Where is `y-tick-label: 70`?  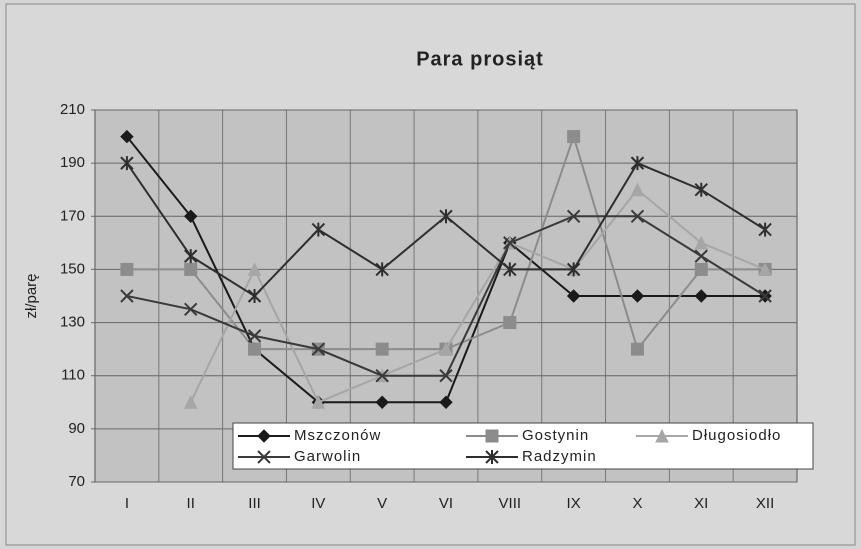 y-tick-label: 70 is located at coordinates (76, 481).